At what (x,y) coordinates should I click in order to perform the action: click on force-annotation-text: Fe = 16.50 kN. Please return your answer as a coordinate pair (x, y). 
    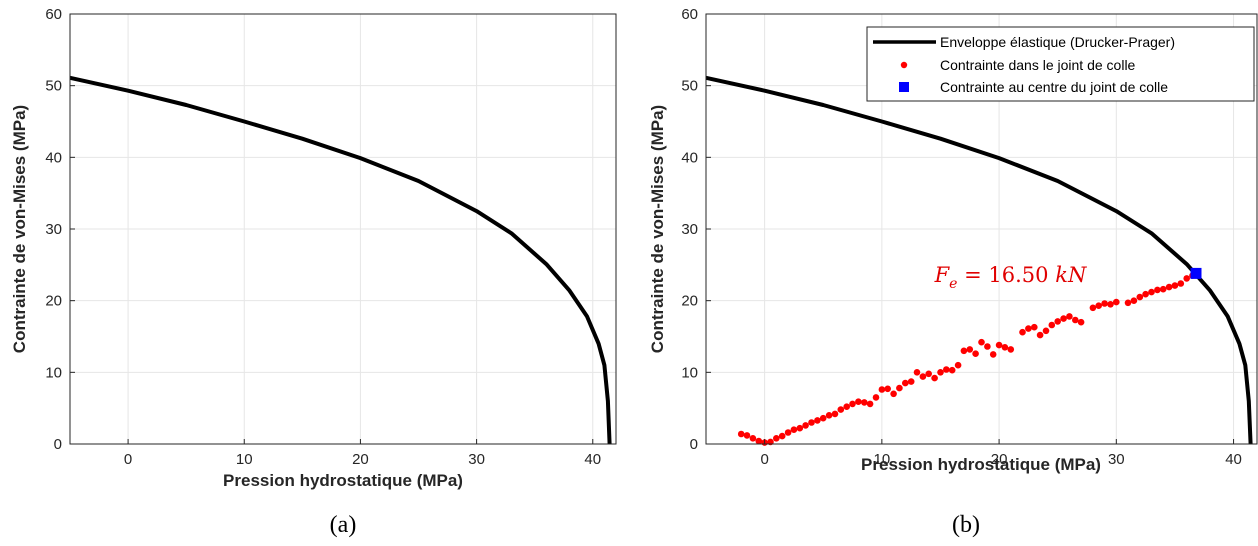
    Looking at the image, I should click on (1010, 277).